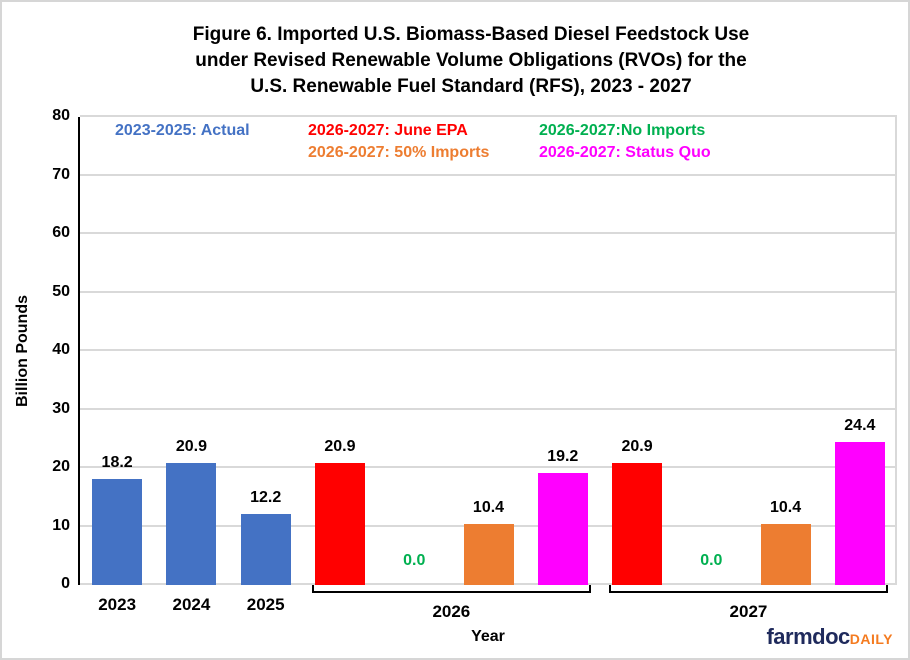 This screenshot has width=910, height=660. What do you see at coordinates (860, 426) in the screenshot?
I see `bar-value-label: 24.4` at bounding box center [860, 426].